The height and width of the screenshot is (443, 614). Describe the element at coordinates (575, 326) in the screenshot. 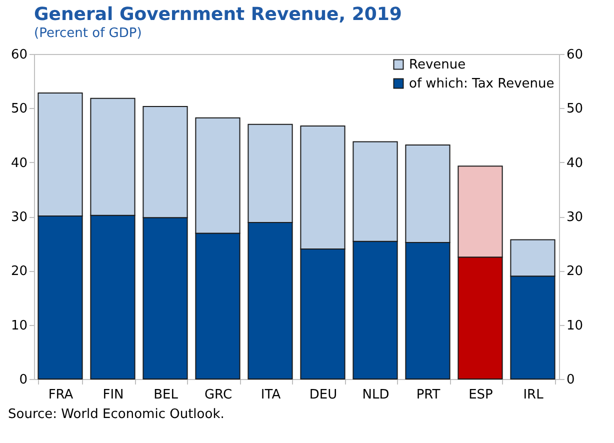

I see `y2-tick-label: 10` at that location.